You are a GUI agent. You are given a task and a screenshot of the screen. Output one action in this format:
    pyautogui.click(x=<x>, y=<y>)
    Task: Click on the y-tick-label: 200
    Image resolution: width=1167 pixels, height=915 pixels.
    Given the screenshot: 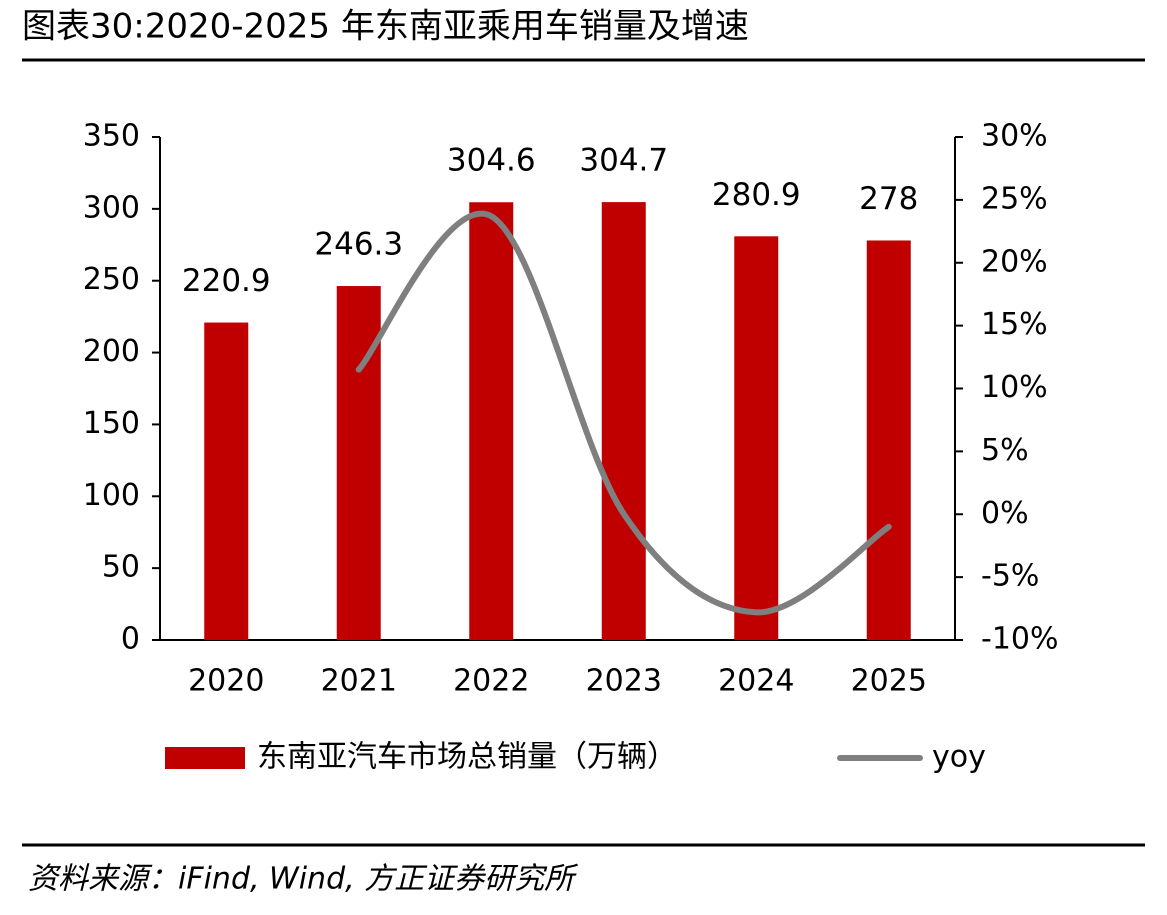 What is the action you would take?
    pyautogui.click(x=111, y=351)
    